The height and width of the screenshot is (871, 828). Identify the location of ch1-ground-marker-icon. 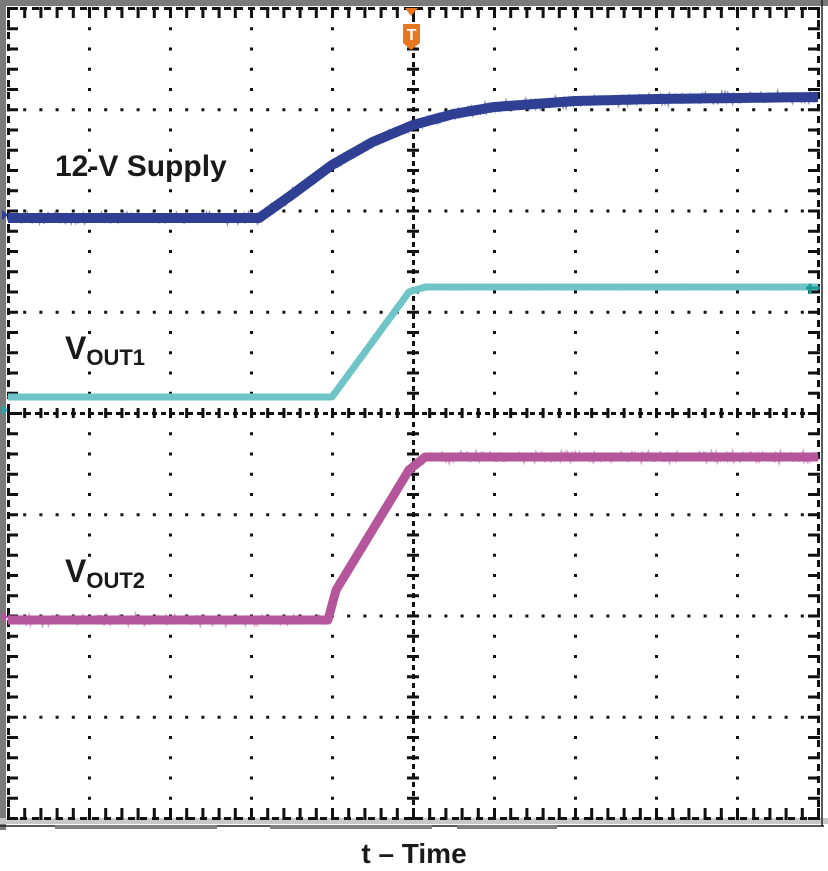
(5, 215).